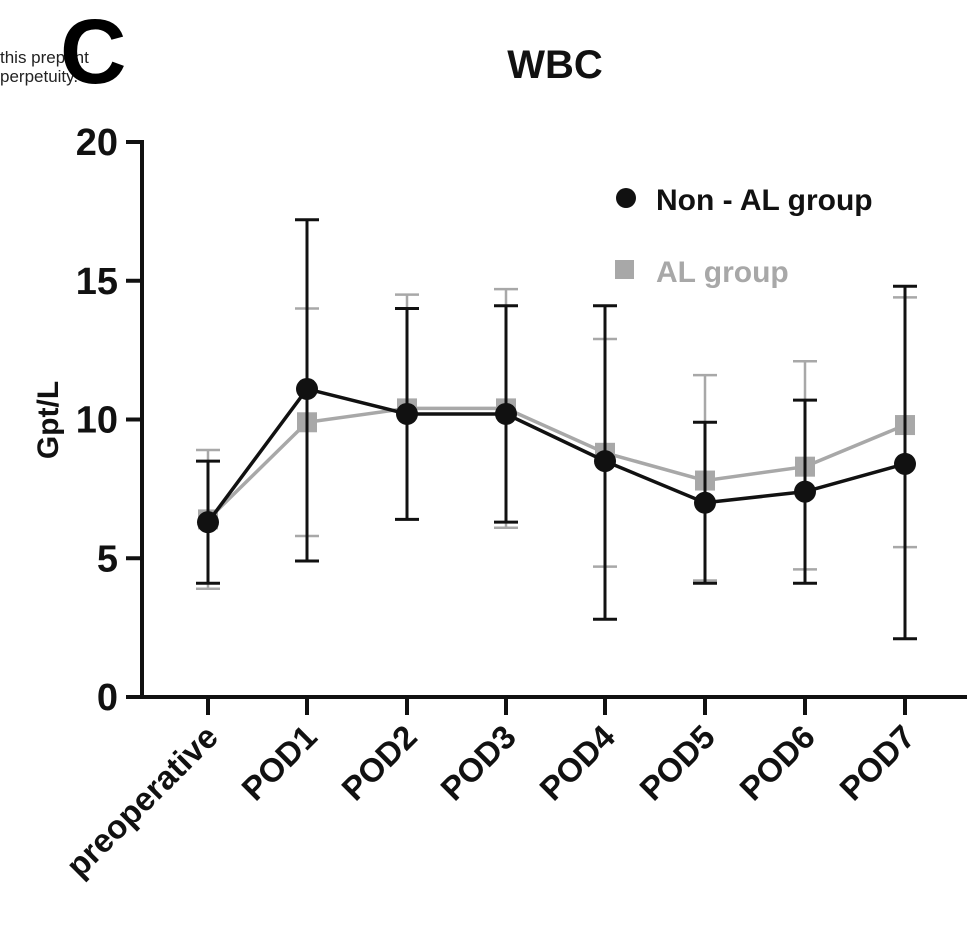 This screenshot has height=939, width=967. What do you see at coordinates (279, 763) in the screenshot?
I see `x-tick-label: POD1` at bounding box center [279, 763].